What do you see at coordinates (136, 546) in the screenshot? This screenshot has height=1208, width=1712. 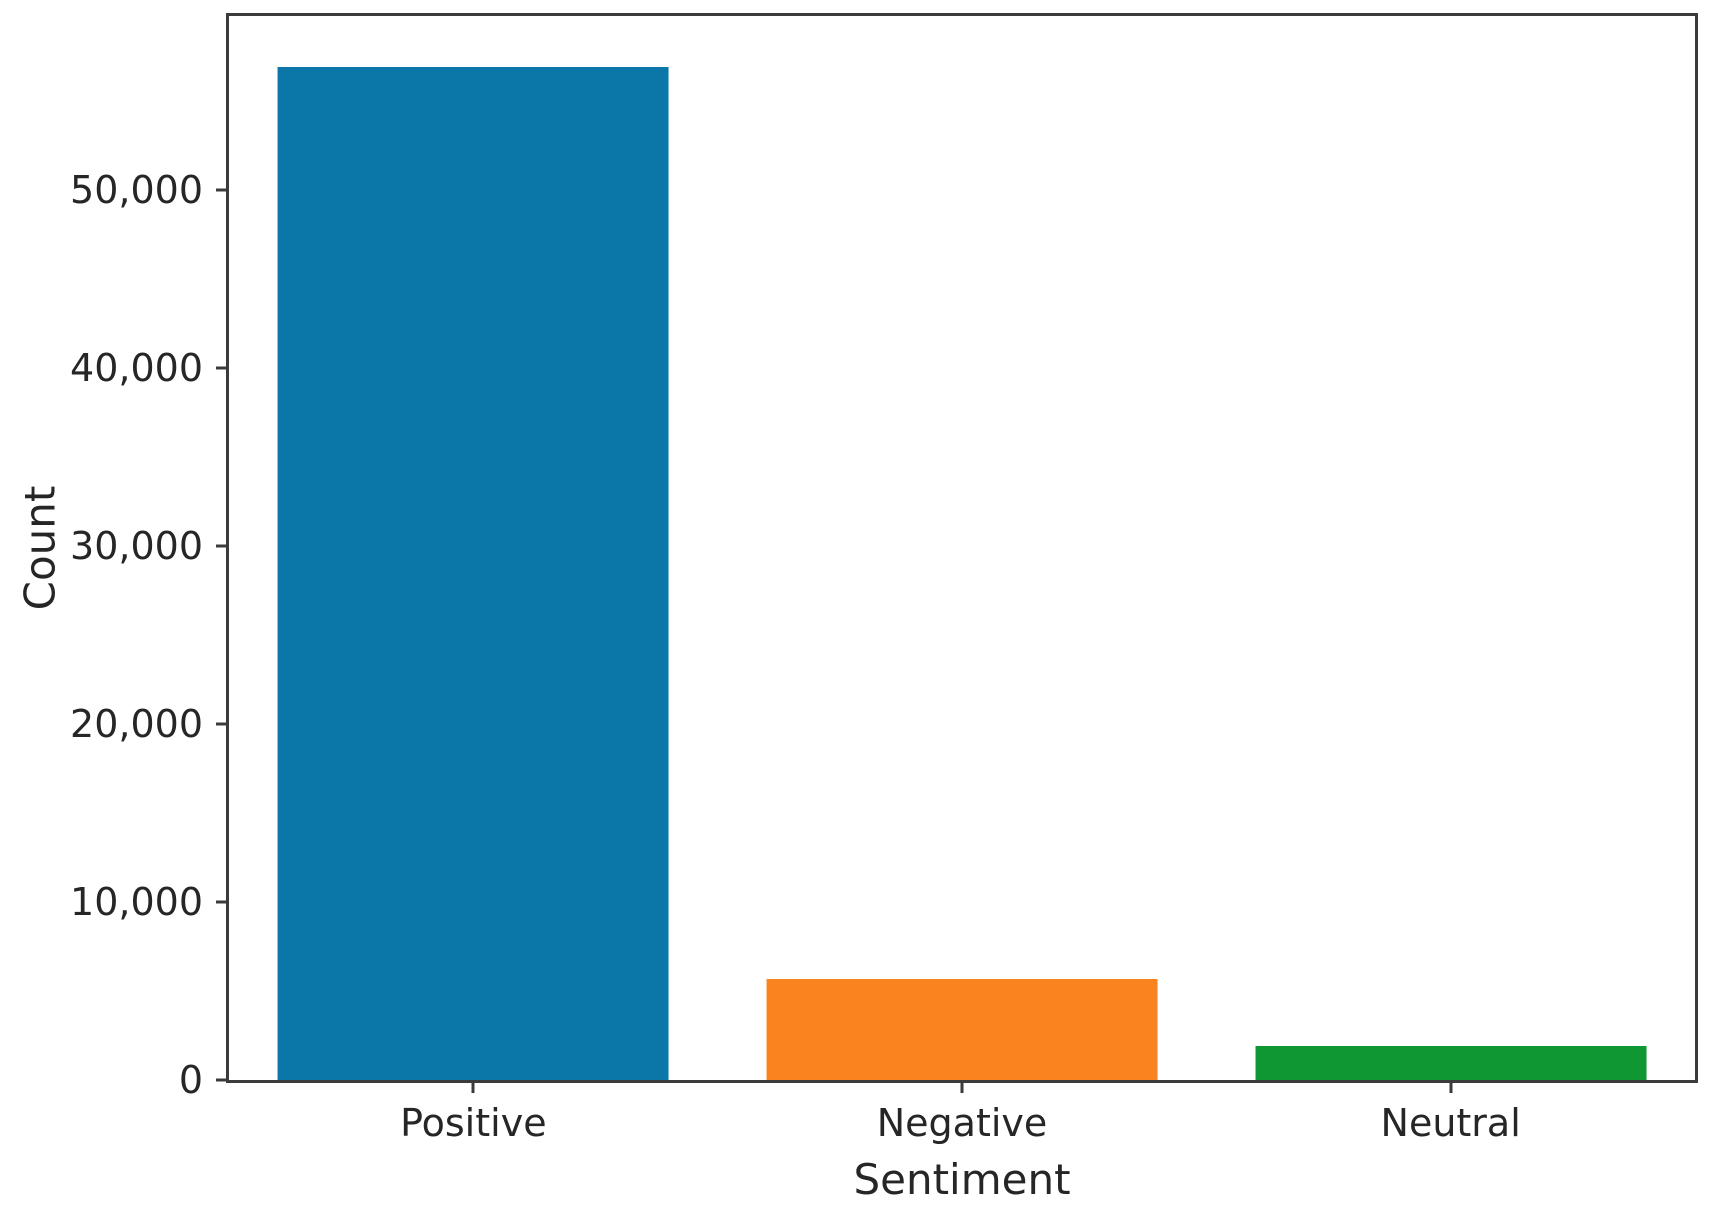 I see `y-tick-label-30000: 30,000` at bounding box center [136, 546].